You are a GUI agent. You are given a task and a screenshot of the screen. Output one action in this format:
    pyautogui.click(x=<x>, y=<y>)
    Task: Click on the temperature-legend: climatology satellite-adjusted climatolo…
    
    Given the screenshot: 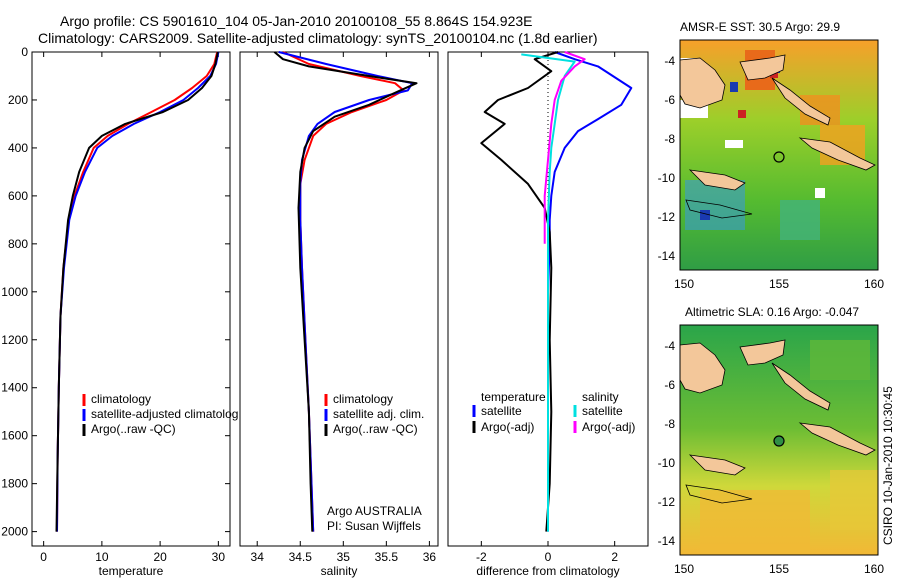 What is the action you would take?
    pyautogui.click(x=160, y=414)
    